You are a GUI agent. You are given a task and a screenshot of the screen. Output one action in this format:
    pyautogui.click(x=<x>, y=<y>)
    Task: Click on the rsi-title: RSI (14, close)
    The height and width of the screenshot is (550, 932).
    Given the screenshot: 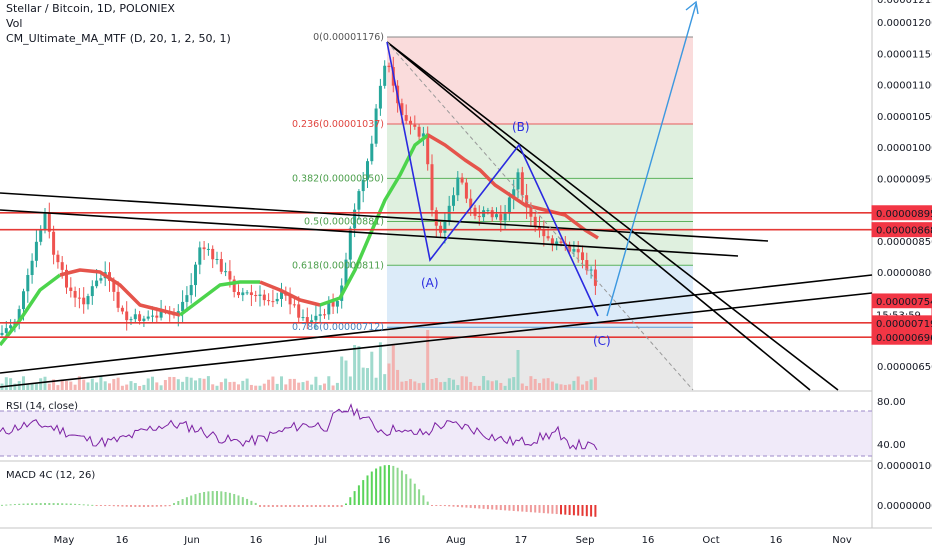 What is the action you would take?
    pyautogui.click(x=42, y=406)
    